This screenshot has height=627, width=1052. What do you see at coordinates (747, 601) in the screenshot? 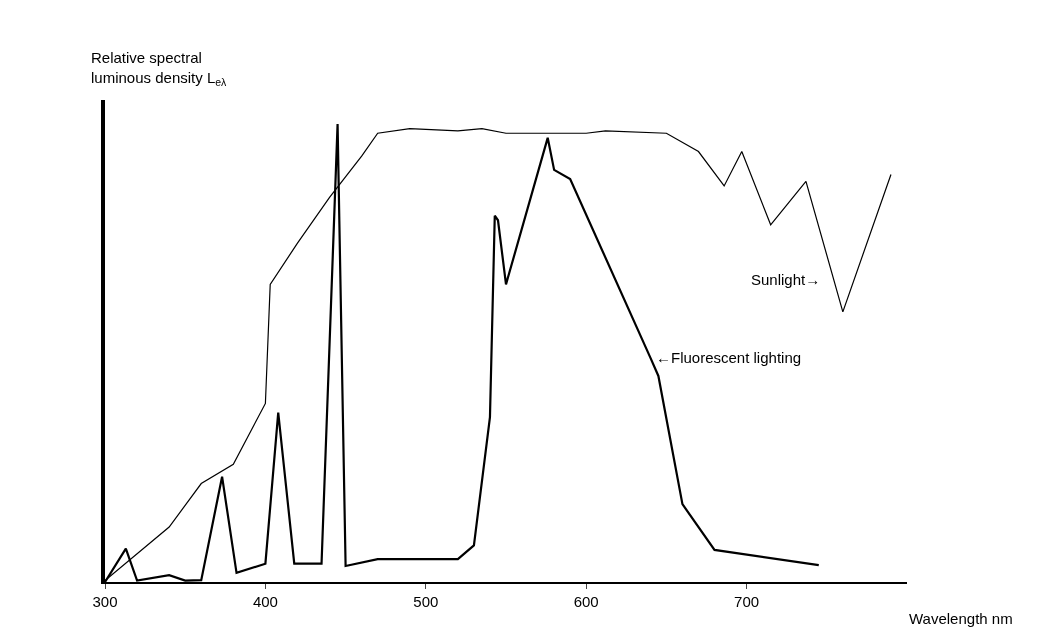
I see `x-tick-label: 700` at bounding box center [747, 601].